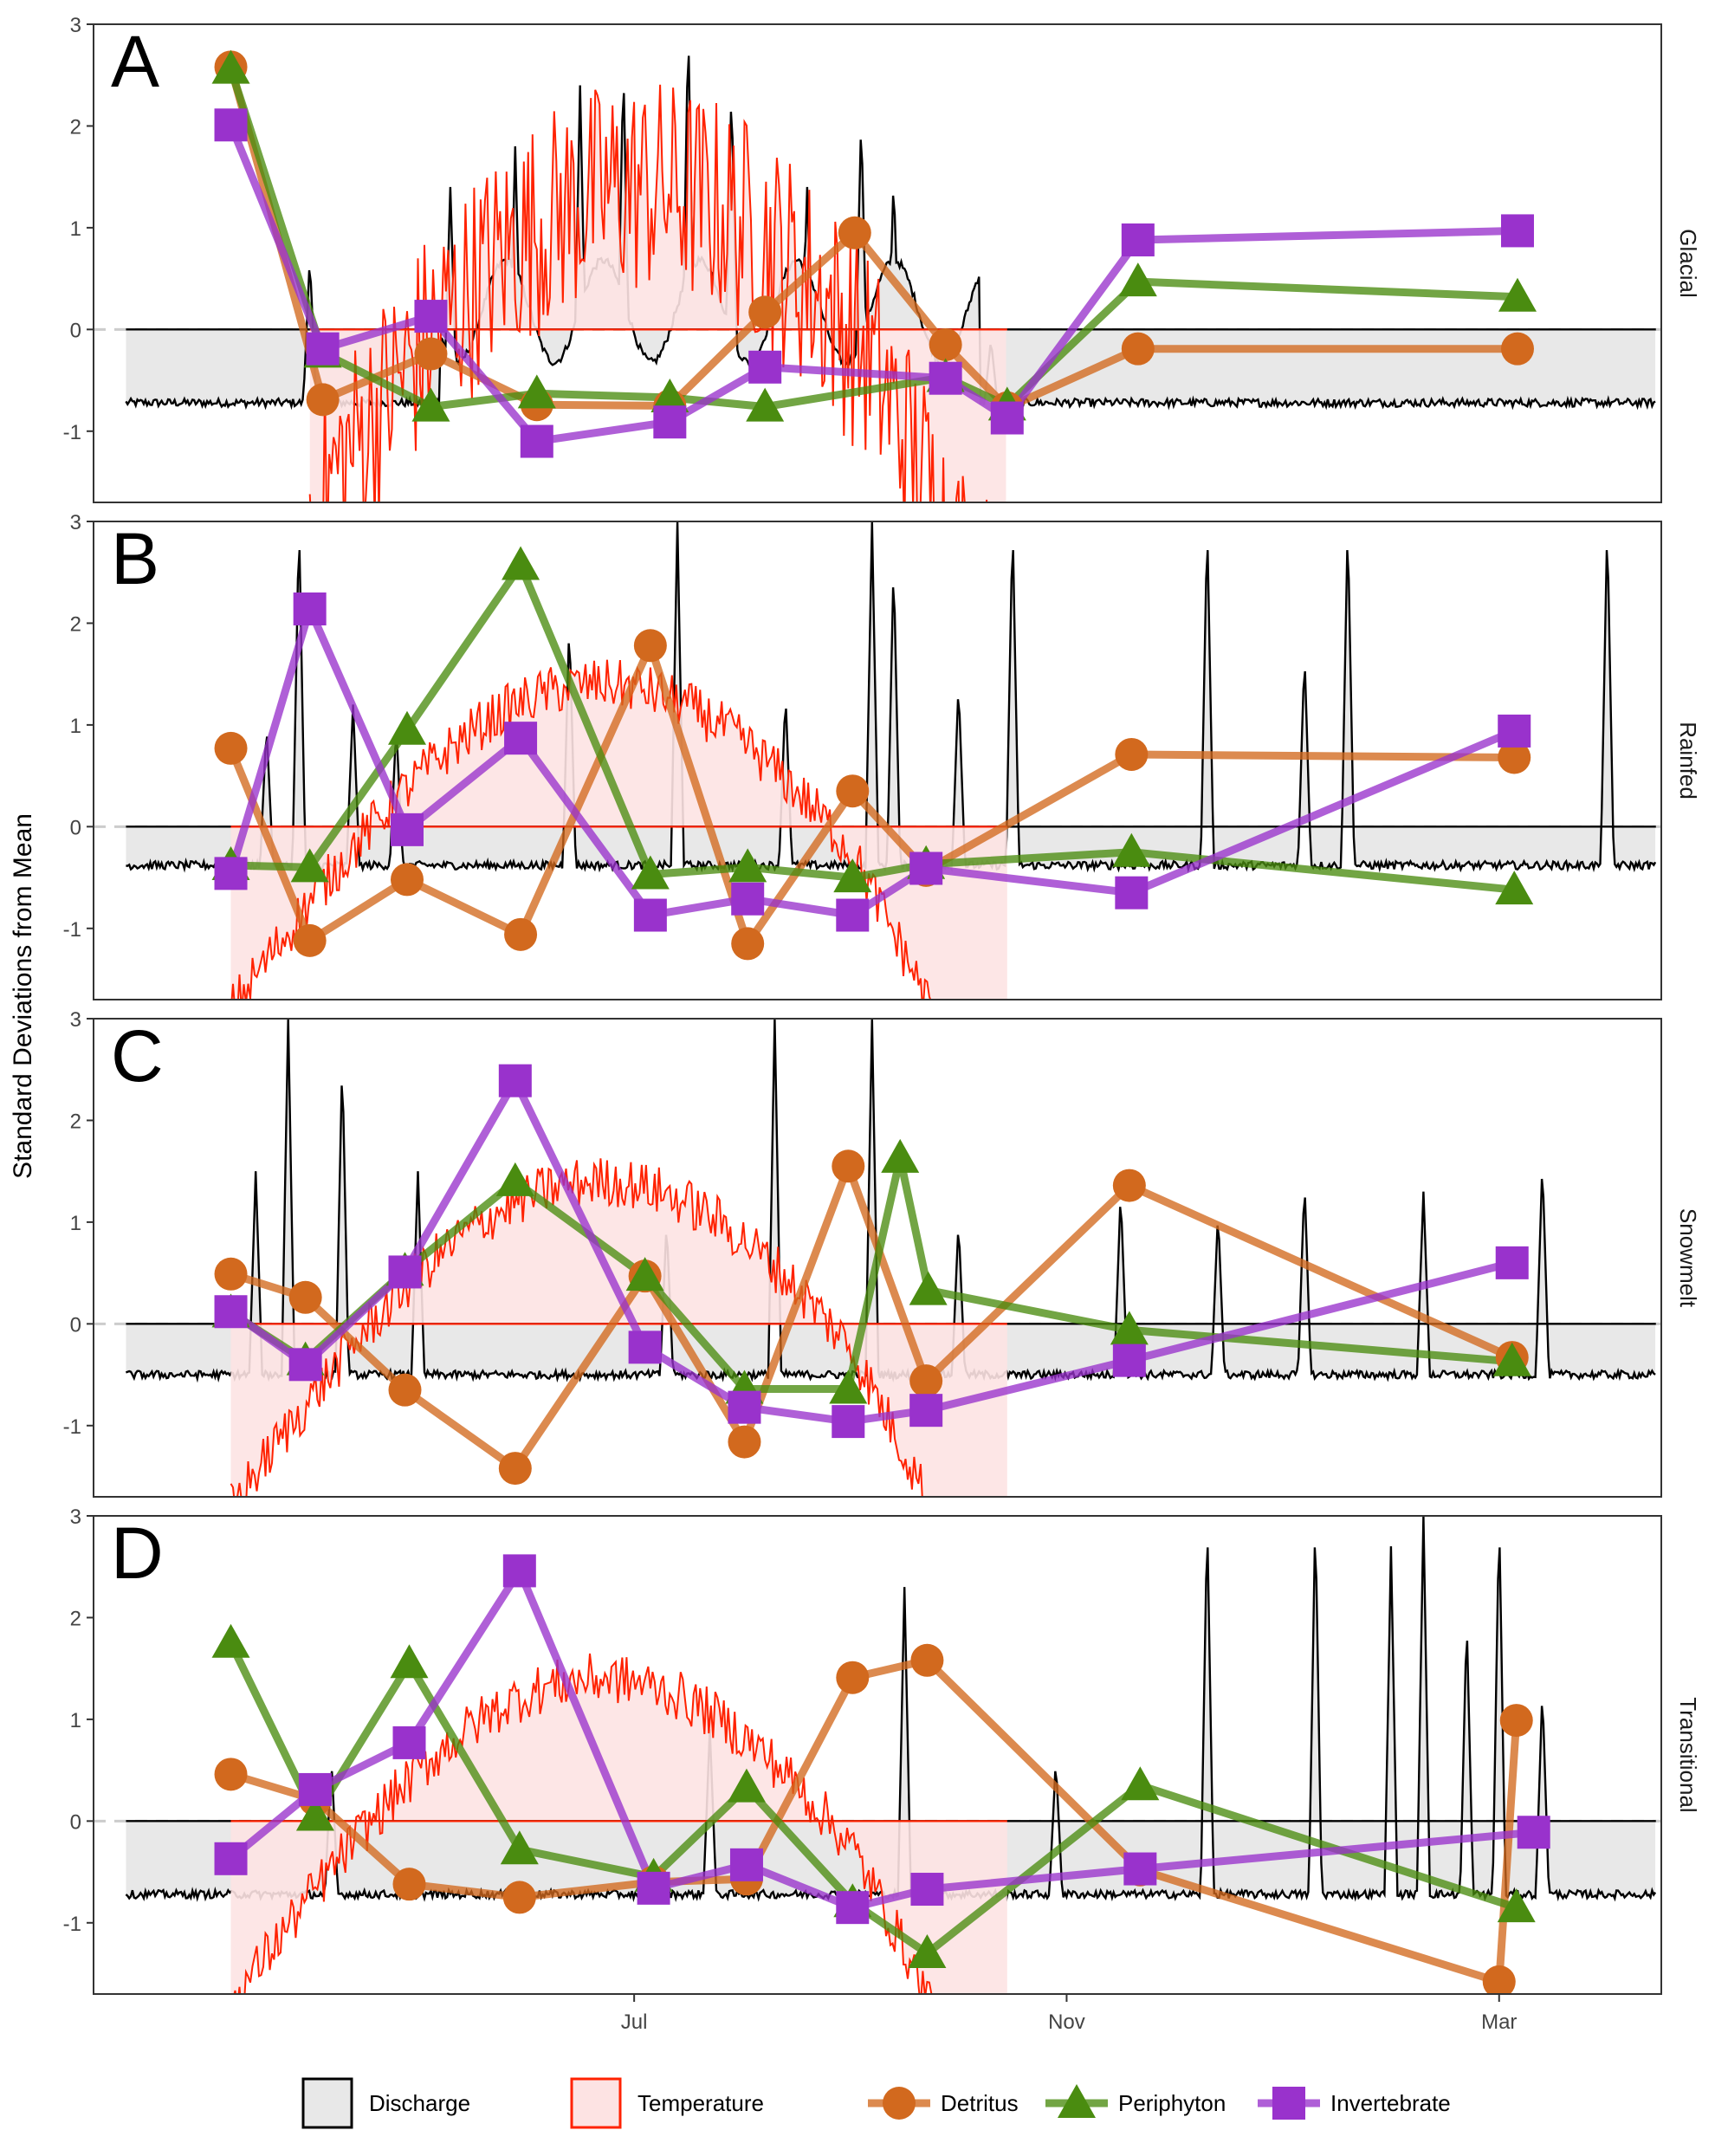 The width and height of the screenshot is (1715, 2156). What do you see at coordinates (596, 2103) in the screenshot?
I see `temperature-key` at bounding box center [596, 2103].